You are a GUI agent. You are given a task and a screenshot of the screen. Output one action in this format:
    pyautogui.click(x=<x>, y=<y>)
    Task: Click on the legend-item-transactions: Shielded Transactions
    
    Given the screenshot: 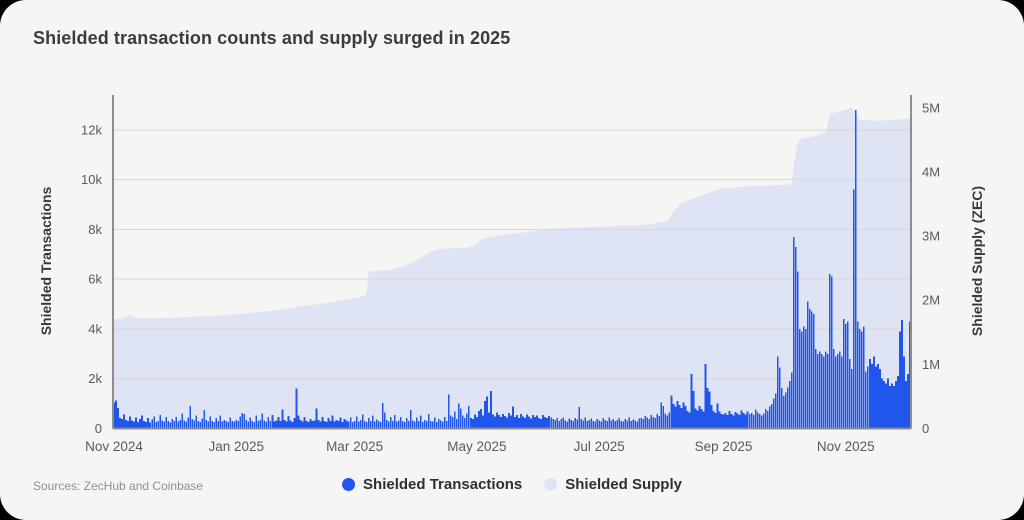 What is the action you would take?
    pyautogui.click(x=432, y=484)
    